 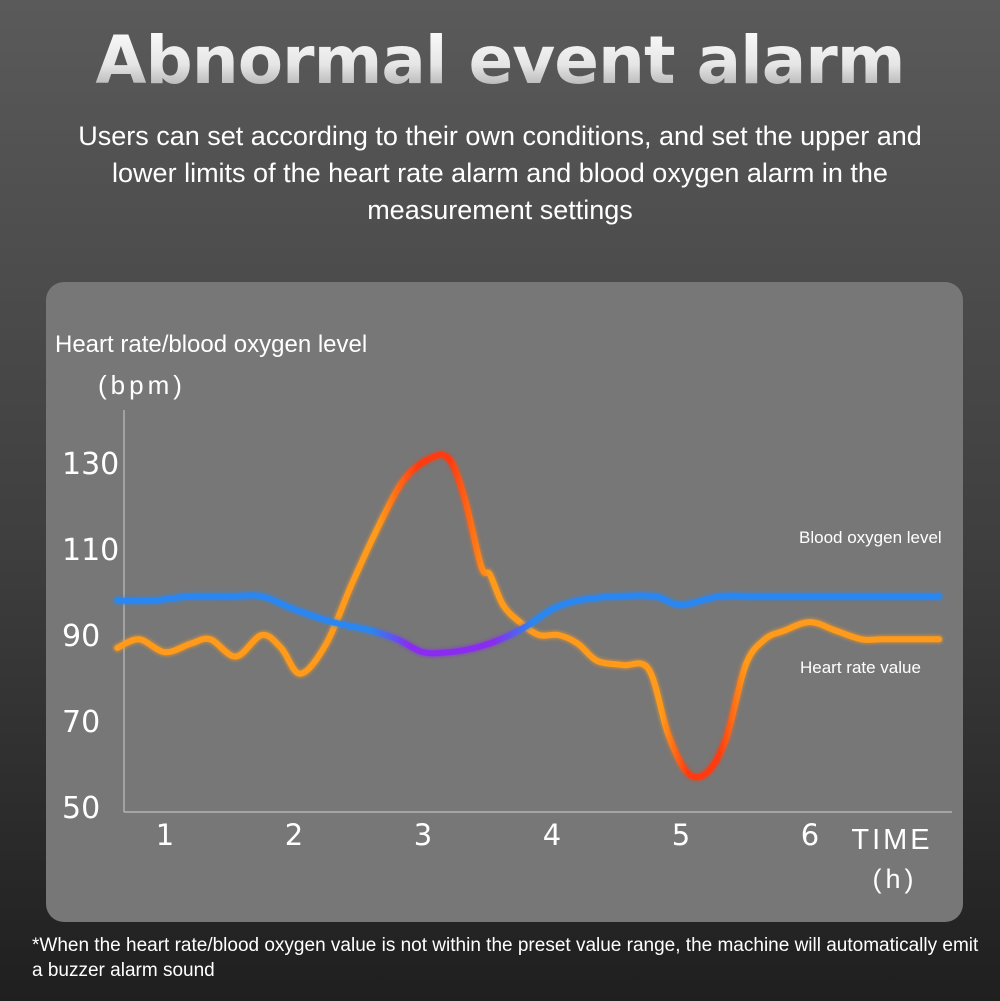 What do you see at coordinates (810, 835) in the screenshot?
I see `x-tick-label: 6` at bounding box center [810, 835].